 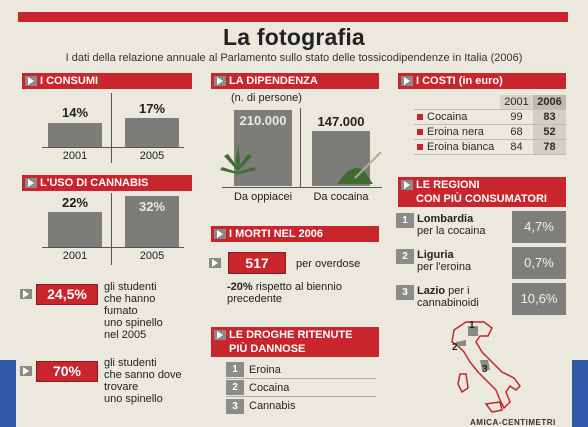 What do you see at coordinates (295, 234) in the screenshot?
I see `morti-header: I MORTI NEL 2006` at bounding box center [295, 234].